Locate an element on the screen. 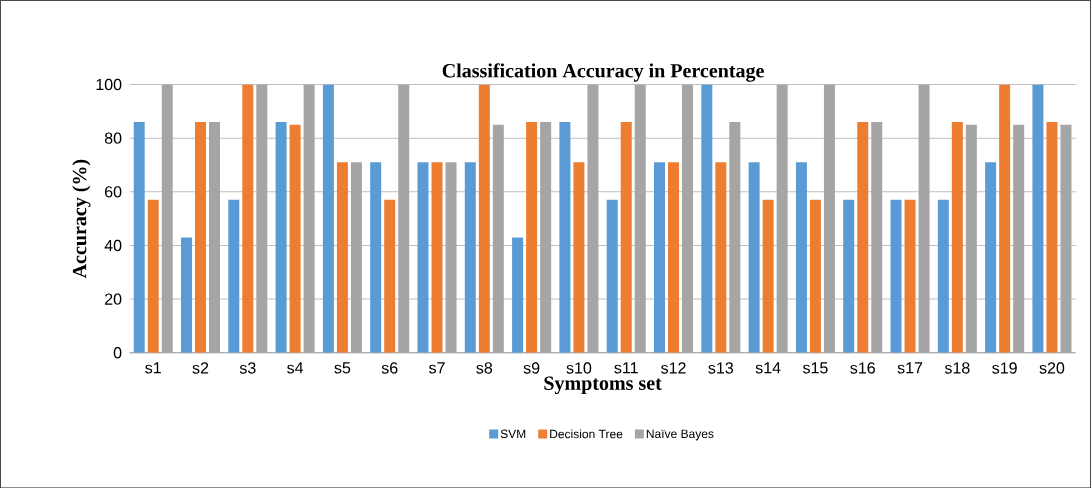 This screenshot has width=1091, height=488. legend-label: Naïve Bayes is located at coordinates (680, 435).